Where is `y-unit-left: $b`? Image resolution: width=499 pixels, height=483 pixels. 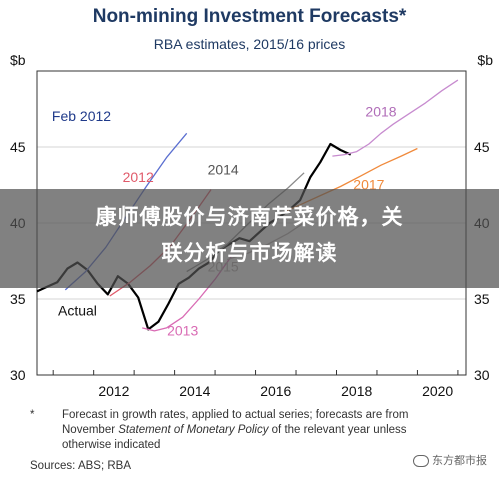
y-unit-left: $b is located at coordinates (18, 60).